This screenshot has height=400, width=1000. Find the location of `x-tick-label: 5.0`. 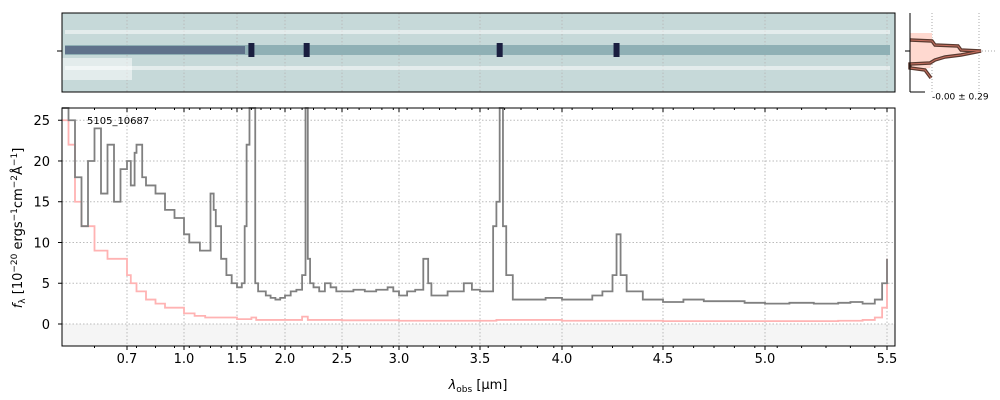

x-tick-label: 5.0 is located at coordinates (765, 359).